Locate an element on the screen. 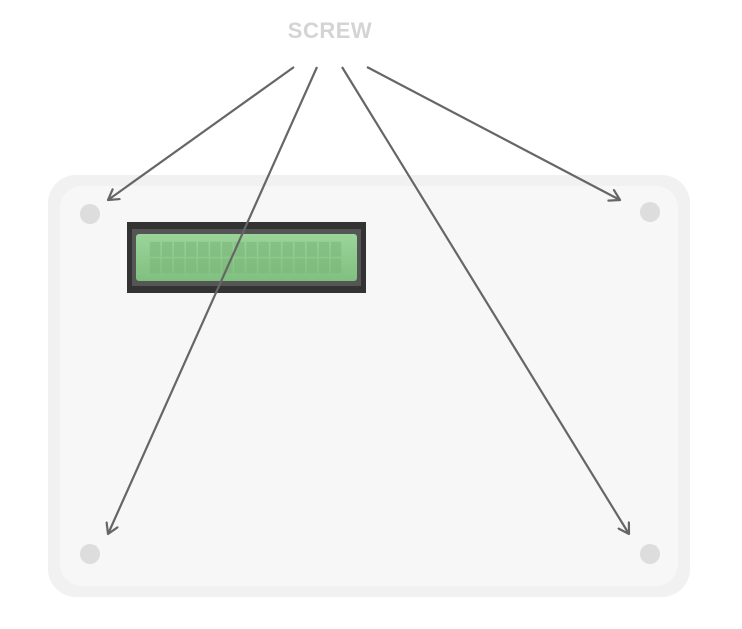 This screenshot has height=629, width=742. arrow-to-top-left-screw is located at coordinates (201, 133).